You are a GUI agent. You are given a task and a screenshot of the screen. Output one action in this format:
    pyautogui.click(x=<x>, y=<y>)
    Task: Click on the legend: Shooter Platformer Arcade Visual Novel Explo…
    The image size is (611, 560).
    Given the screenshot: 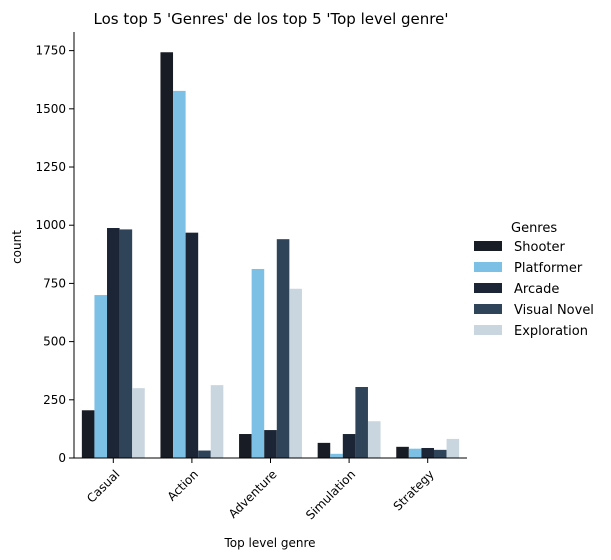 What is the action you would take?
    pyautogui.click(x=534, y=289)
    